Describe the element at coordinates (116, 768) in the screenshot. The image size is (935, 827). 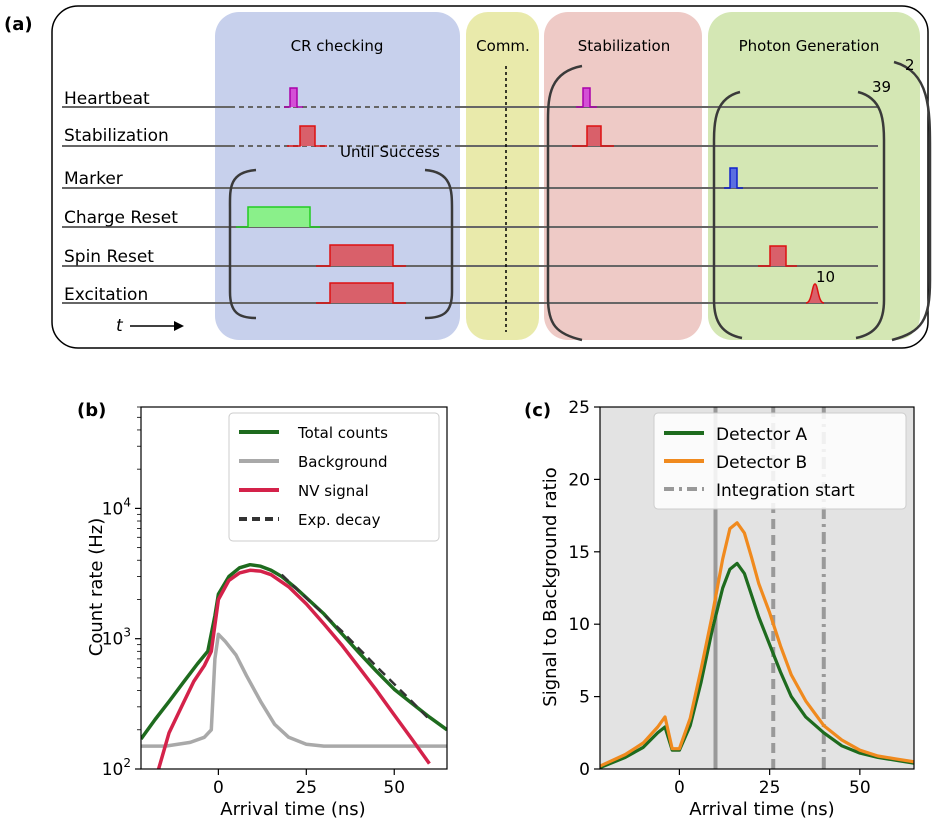
I see `y-tick-label-0: 10²` at that location.